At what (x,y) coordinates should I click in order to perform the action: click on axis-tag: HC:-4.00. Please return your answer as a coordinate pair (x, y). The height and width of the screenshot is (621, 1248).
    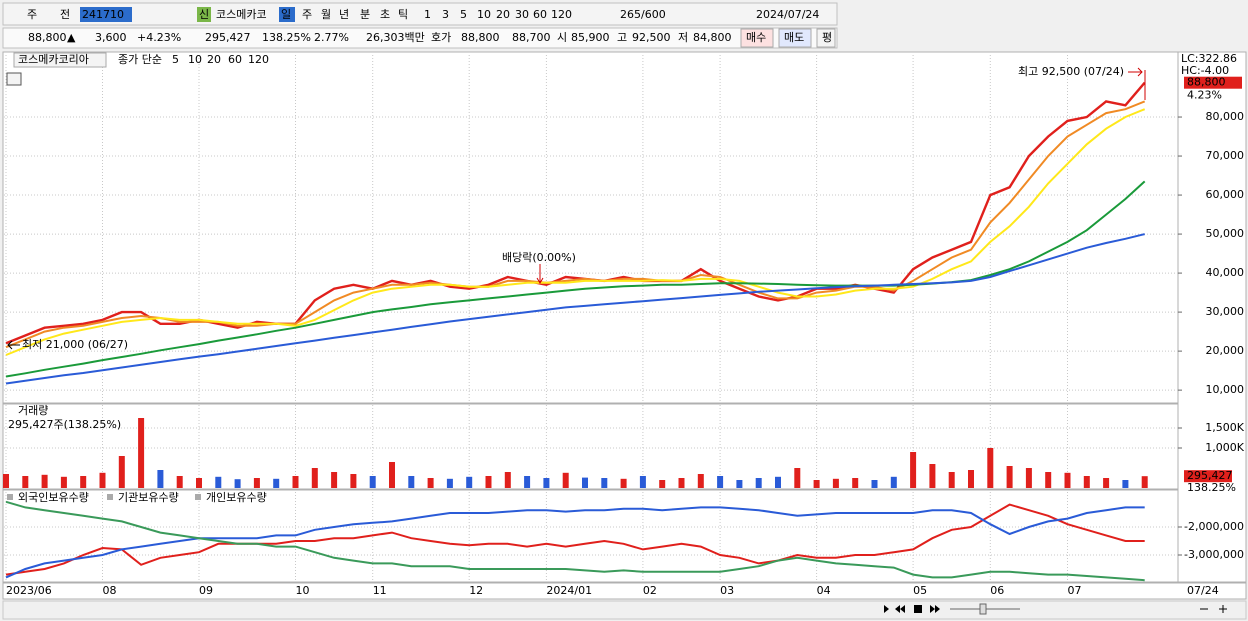
    Looking at the image, I should click on (1205, 70).